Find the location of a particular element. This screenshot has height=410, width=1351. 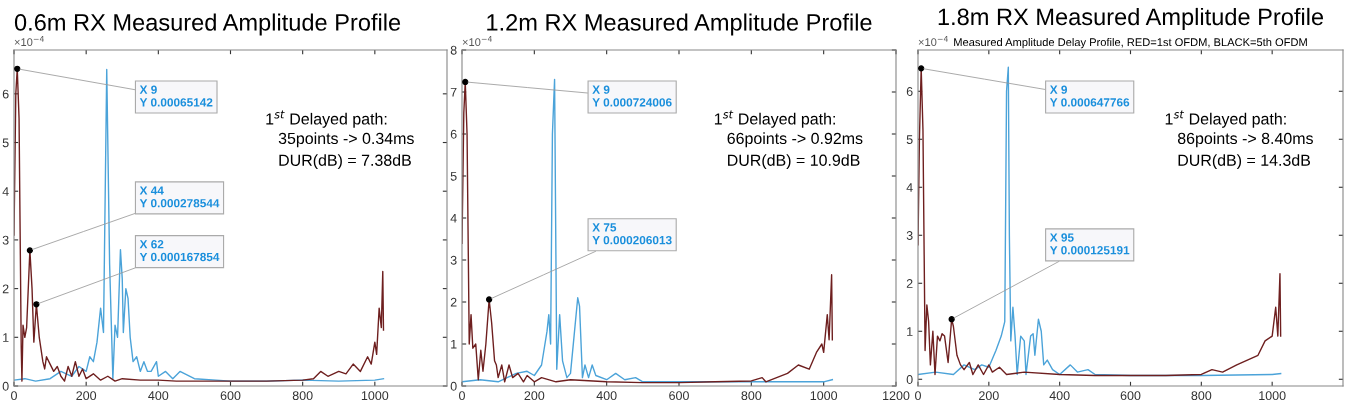

annotation: X 95 Y 0.000125191 is located at coordinates (1089, 244).